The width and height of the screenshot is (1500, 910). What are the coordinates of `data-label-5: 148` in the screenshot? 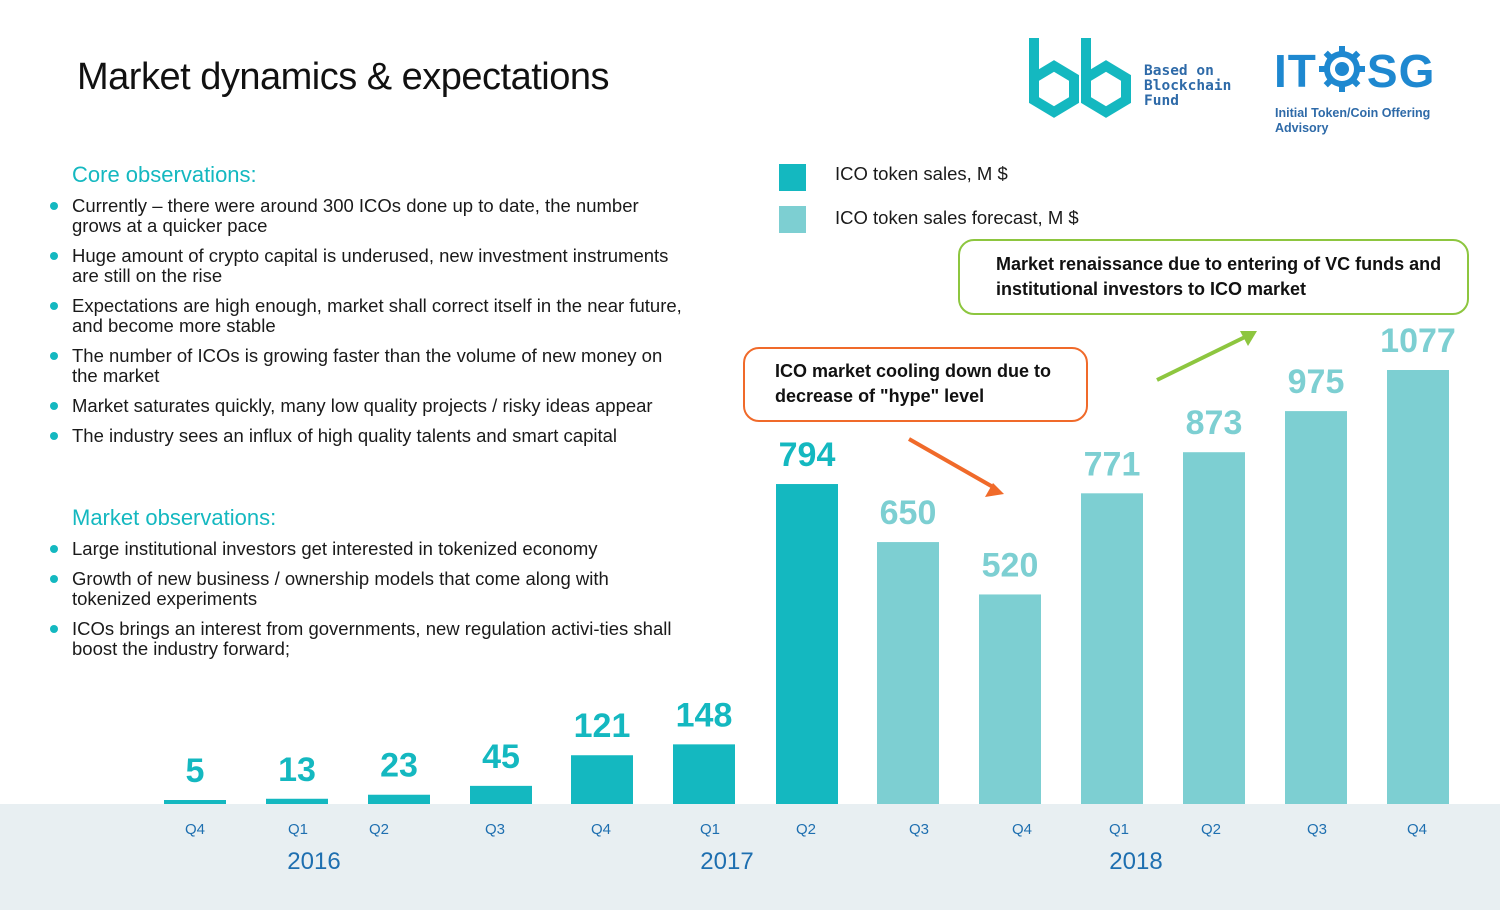 It's located at (704, 715).